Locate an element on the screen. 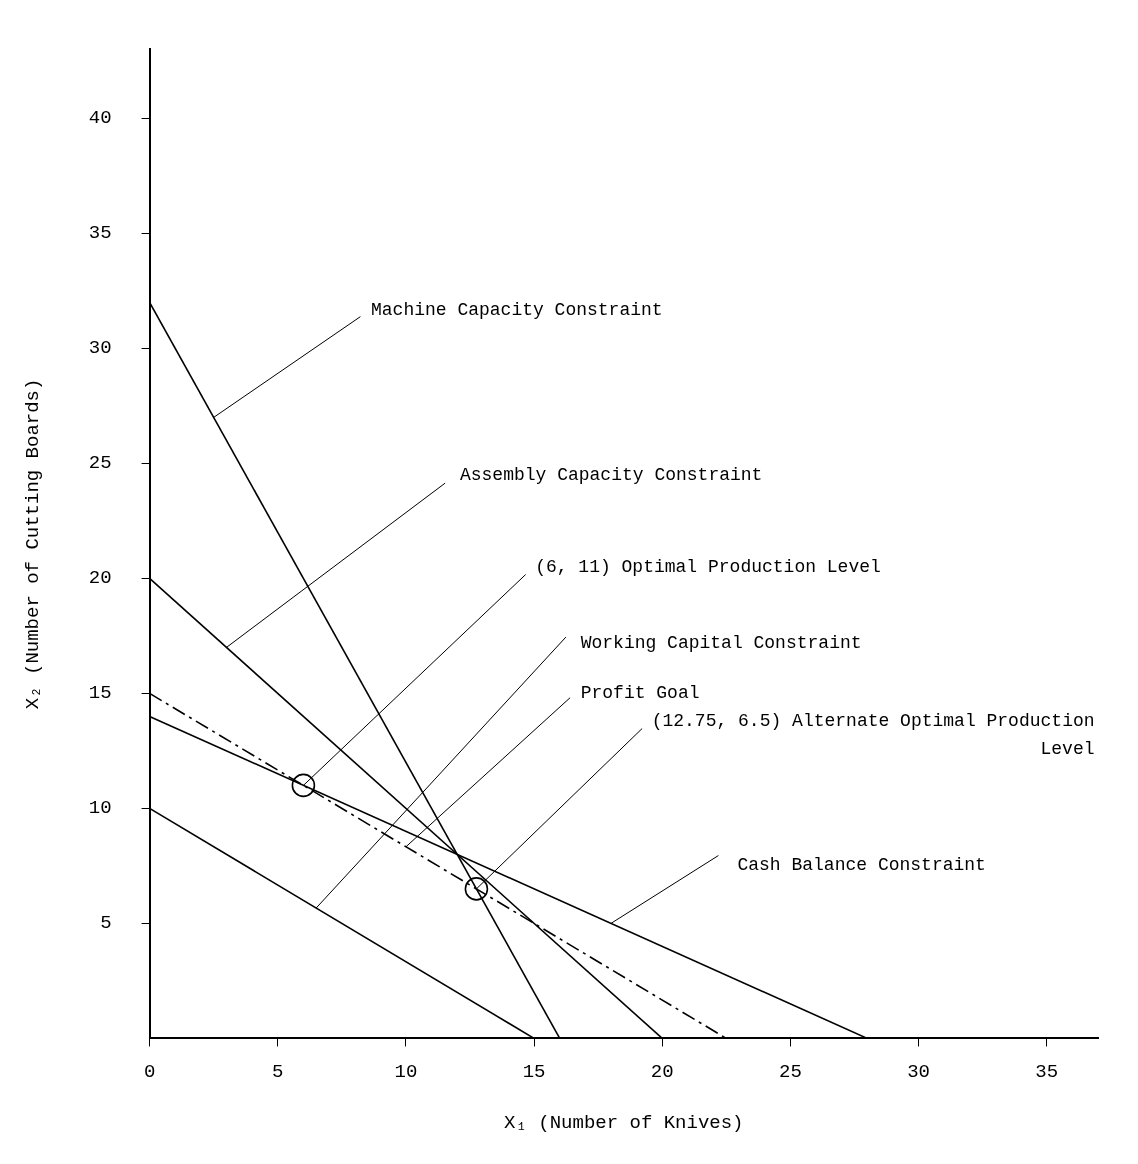 The height and width of the screenshot is (1164, 1138). annotation: Cash Balance Constraint is located at coordinates (861, 864).